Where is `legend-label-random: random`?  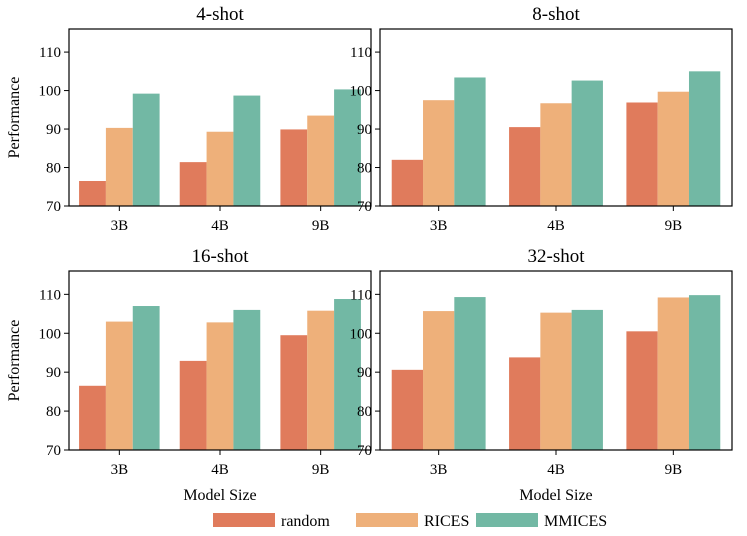
legend-label-random: random is located at coordinates (305, 521).